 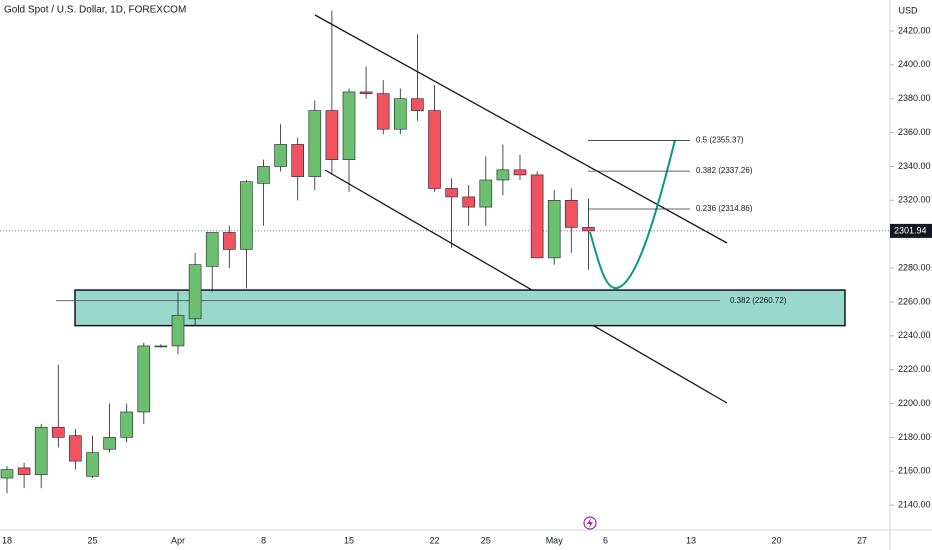 I want to click on y-tick-label: 2200.00, so click(x=914, y=403).